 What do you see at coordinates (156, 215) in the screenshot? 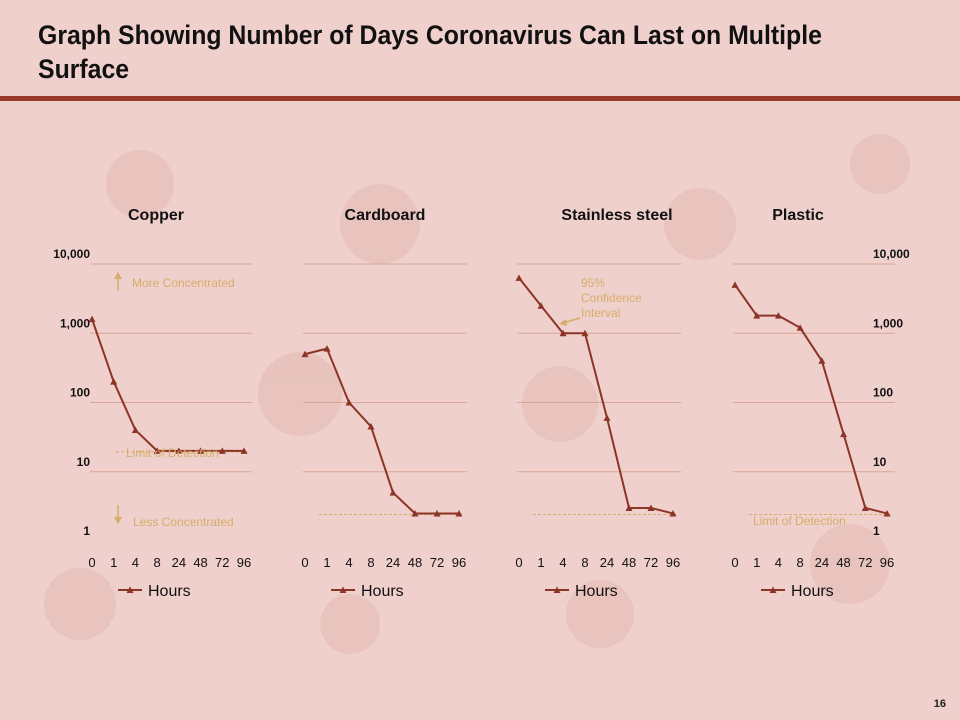
I see `chart-title: Copper` at bounding box center [156, 215].